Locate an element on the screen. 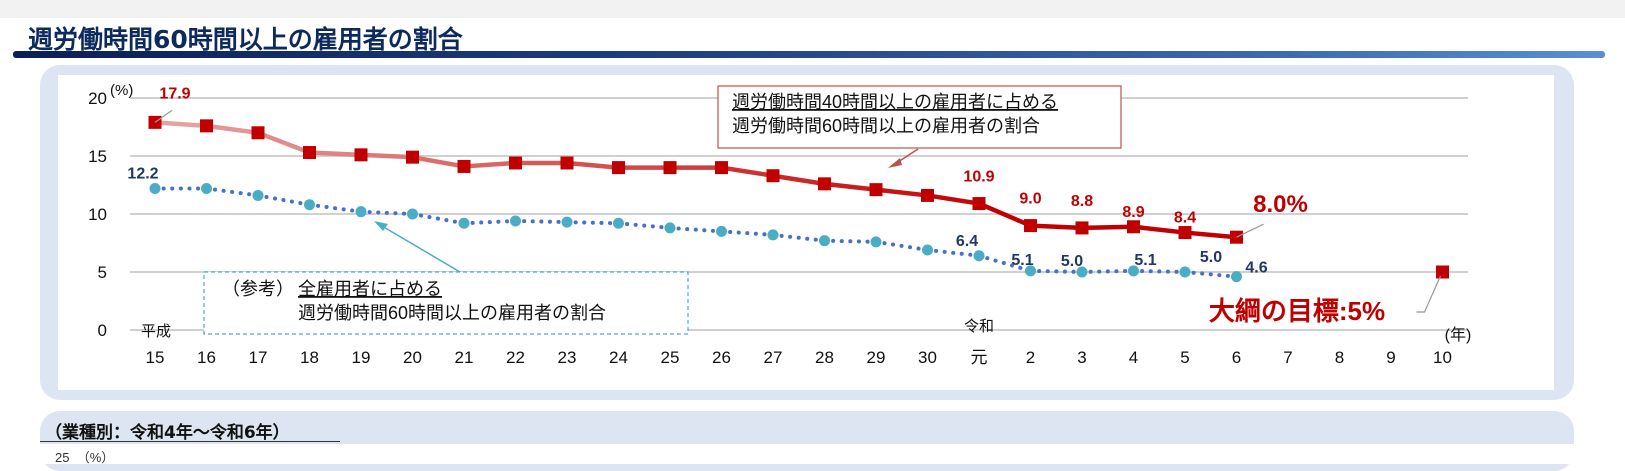  blue-legend-arrow is located at coordinates (421, 249).